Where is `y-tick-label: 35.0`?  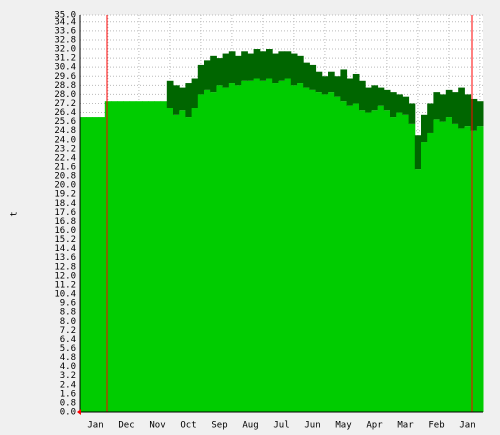
y-tick-label: 35.0 is located at coordinates (65, 16).